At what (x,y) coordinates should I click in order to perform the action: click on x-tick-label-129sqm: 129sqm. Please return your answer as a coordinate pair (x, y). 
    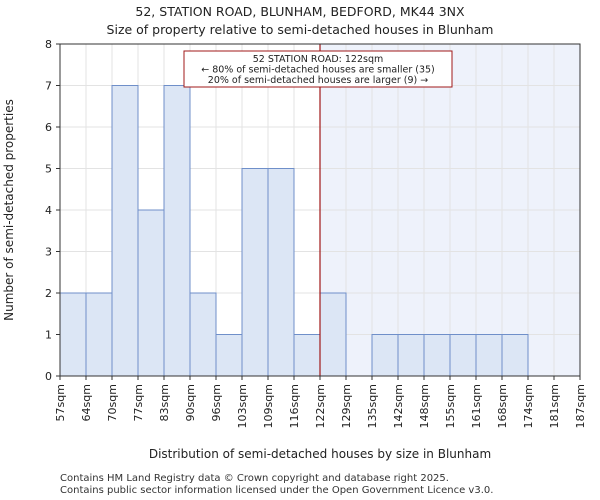
    Looking at the image, I should click on (346, 406).